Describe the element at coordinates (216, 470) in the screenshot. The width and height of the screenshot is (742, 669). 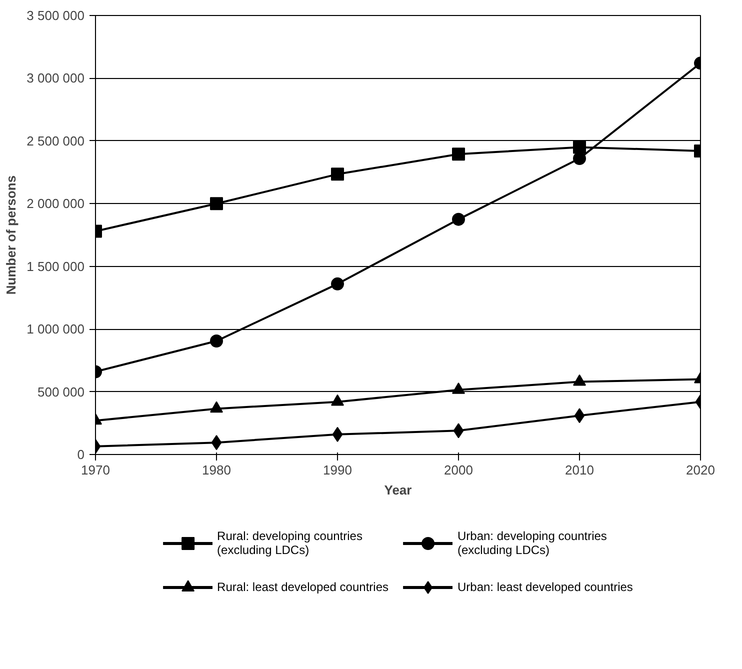
I see `x-tick-label: 1980` at that location.